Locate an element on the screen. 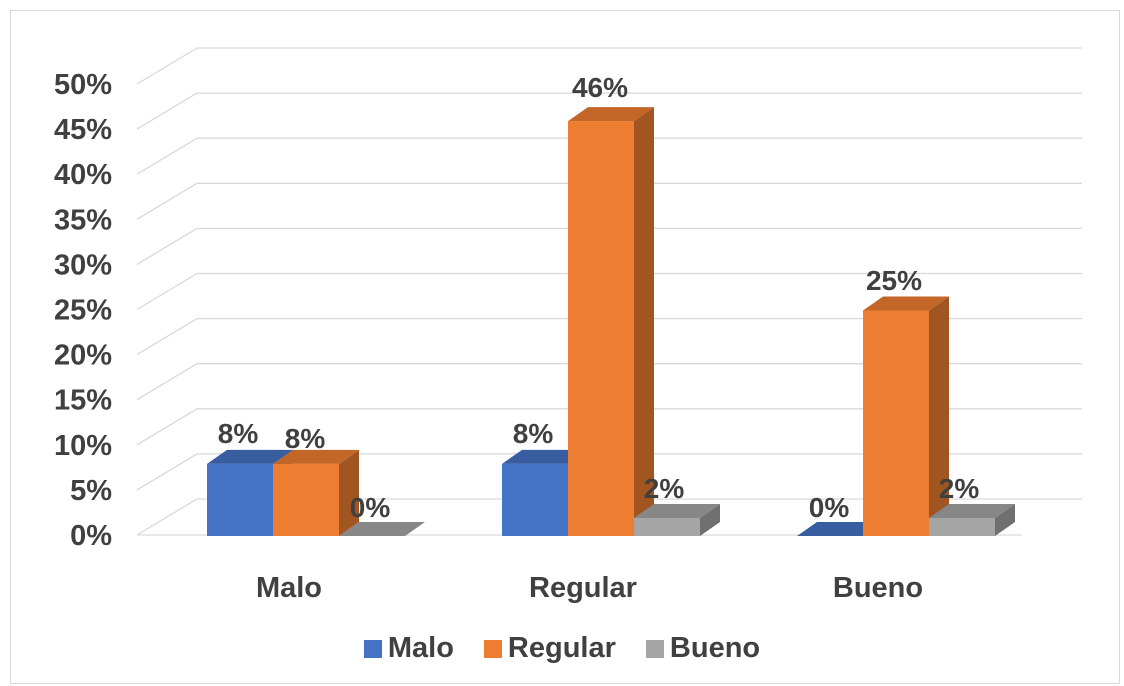 The height and width of the screenshot is (686, 1124). y-tick-label: 0% is located at coordinates (91, 536).